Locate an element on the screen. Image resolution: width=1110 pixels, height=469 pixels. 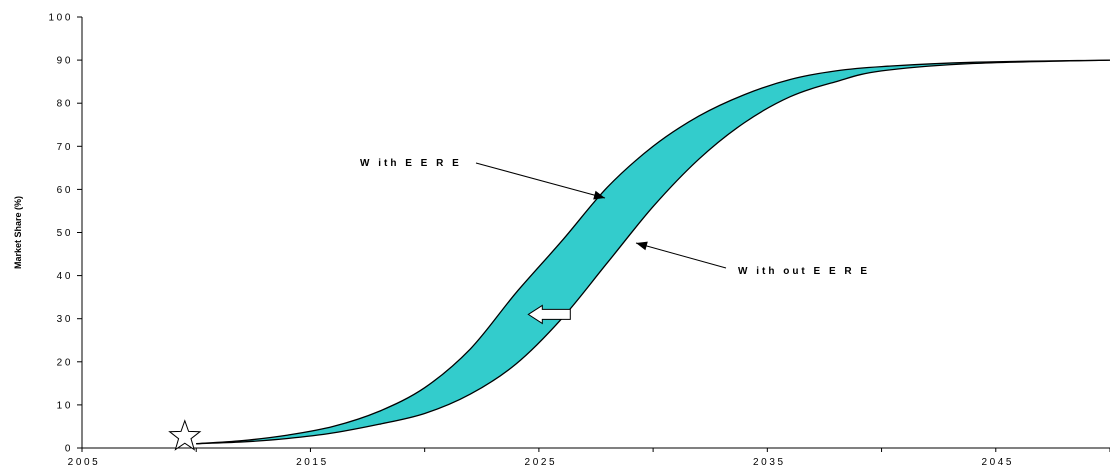
y-tick-label: 90 is located at coordinates (65, 61).